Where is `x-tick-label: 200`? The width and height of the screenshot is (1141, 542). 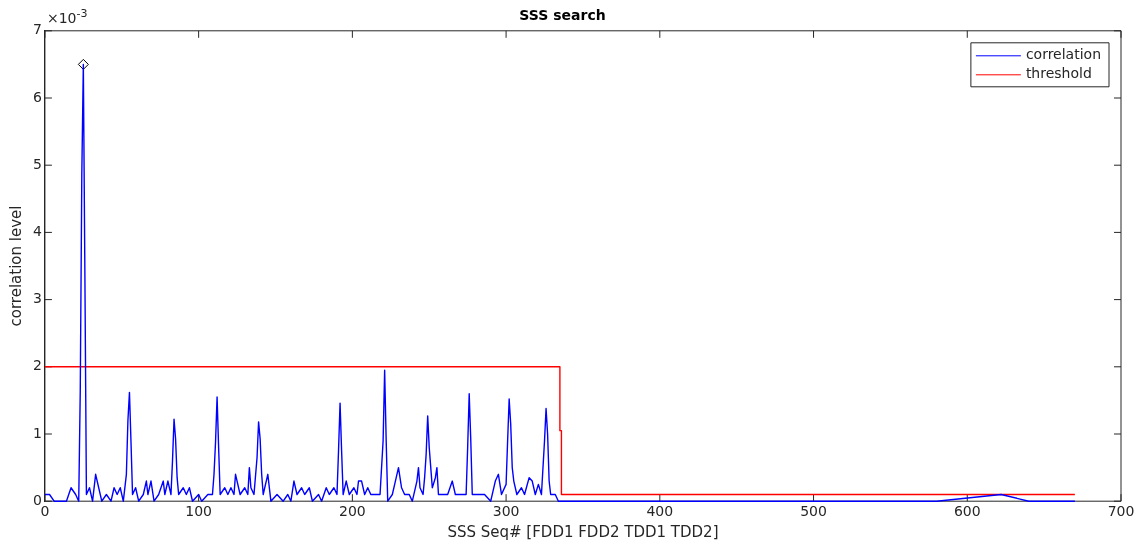
x-tick-label: 200 is located at coordinates (352, 511).